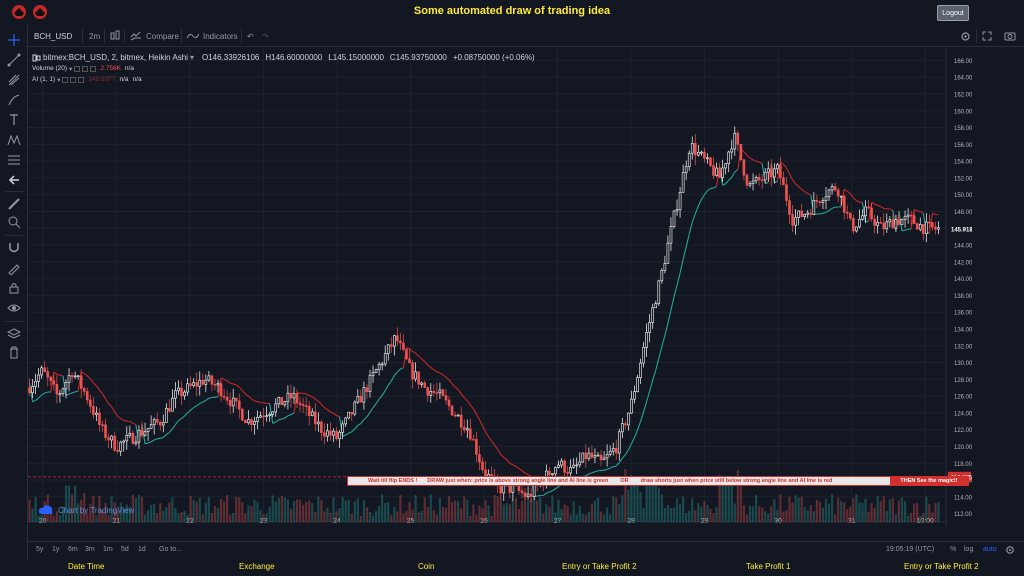 Image resolution: width=1024 pixels, height=576 pixels. What do you see at coordinates (14, 160) in the screenshot?
I see `fib-icon` at bounding box center [14, 160].